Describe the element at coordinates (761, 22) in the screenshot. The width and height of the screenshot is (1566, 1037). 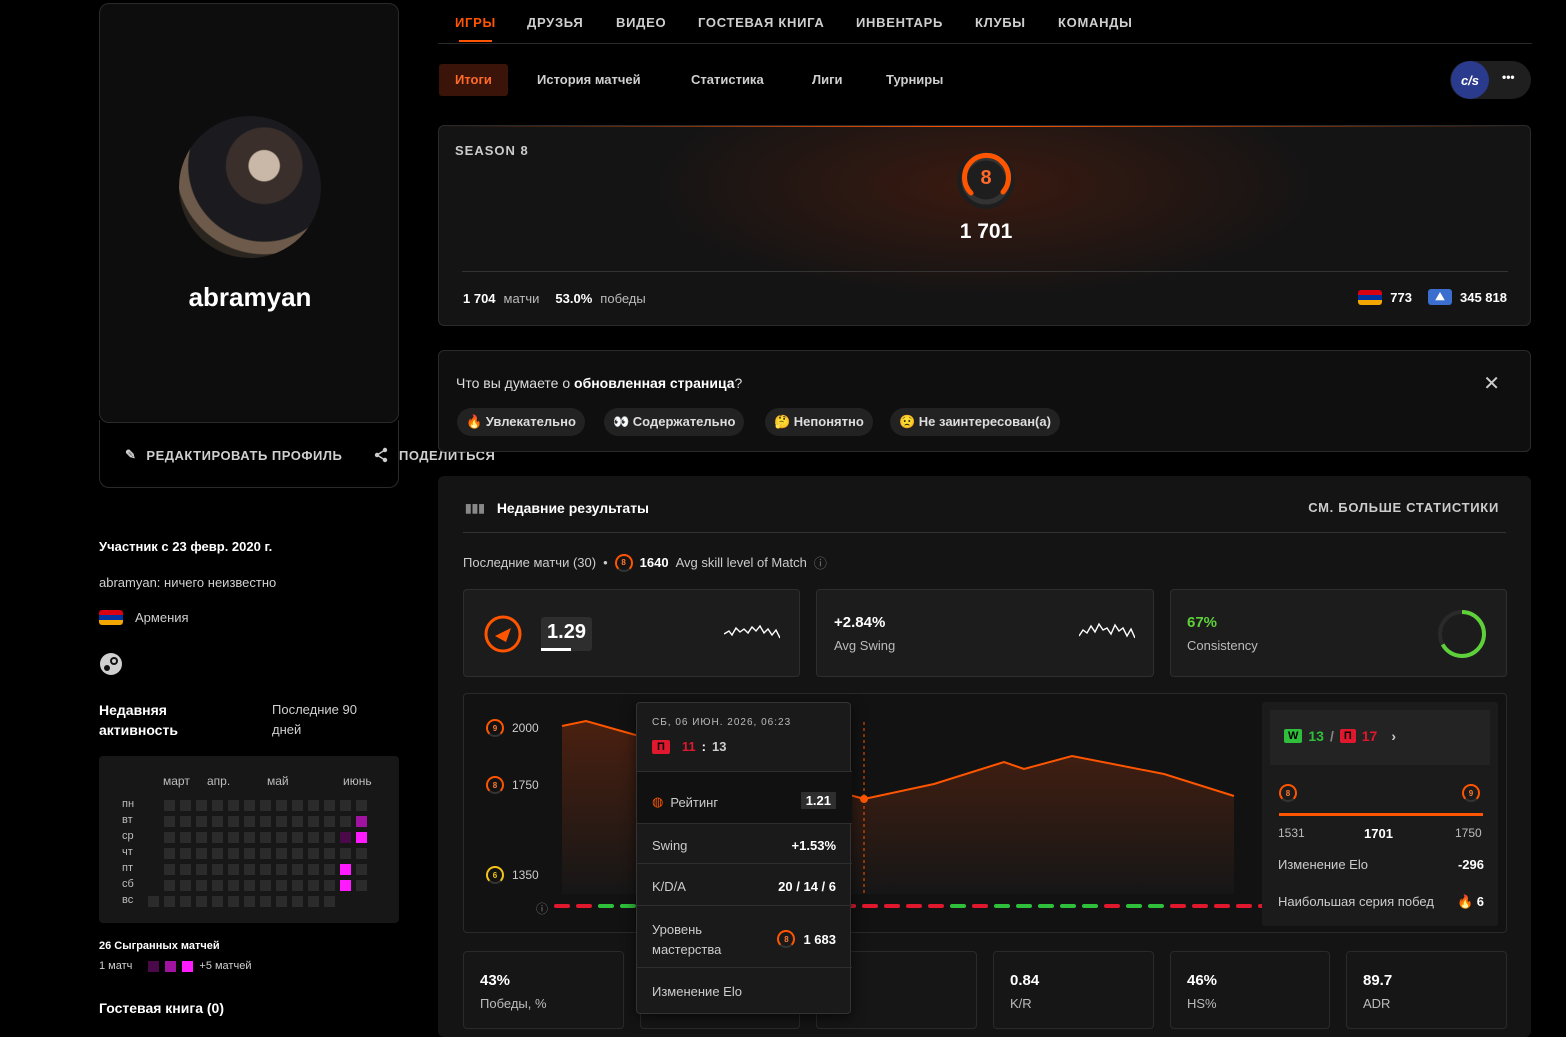
I see `tab-guestbook: ГОСТЕВАЯ КНИГА` at that location.